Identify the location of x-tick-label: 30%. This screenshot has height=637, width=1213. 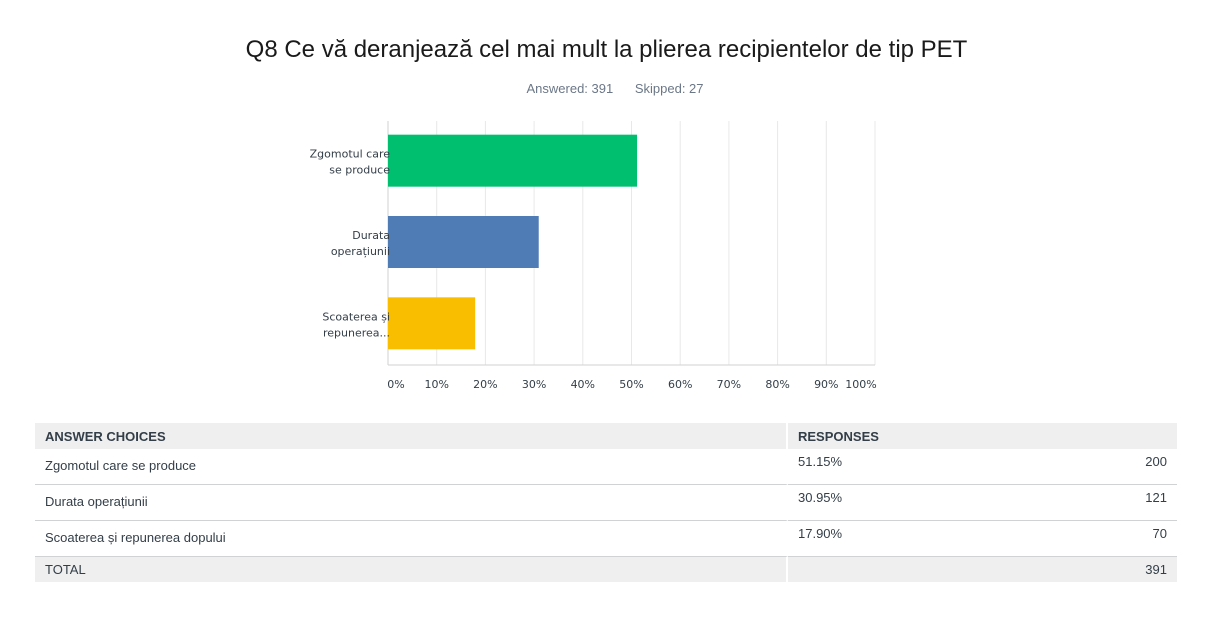
(534, 384).